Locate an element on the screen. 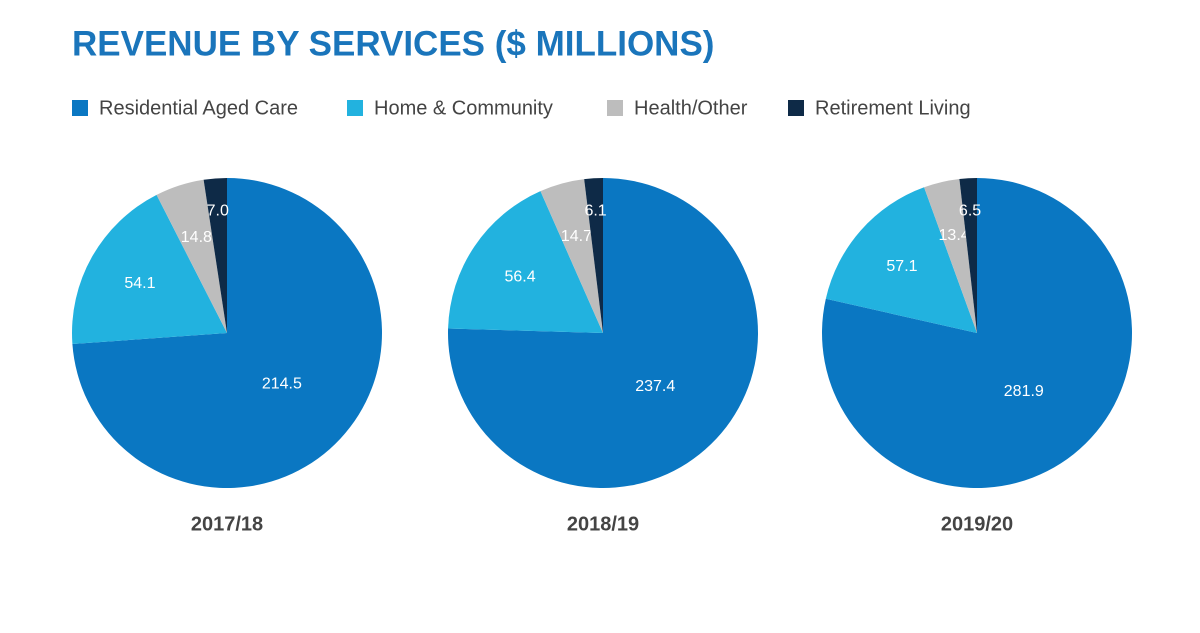 The image size is (1200, 633). legend-label: Home & Community is located at coordinates (463, 108).